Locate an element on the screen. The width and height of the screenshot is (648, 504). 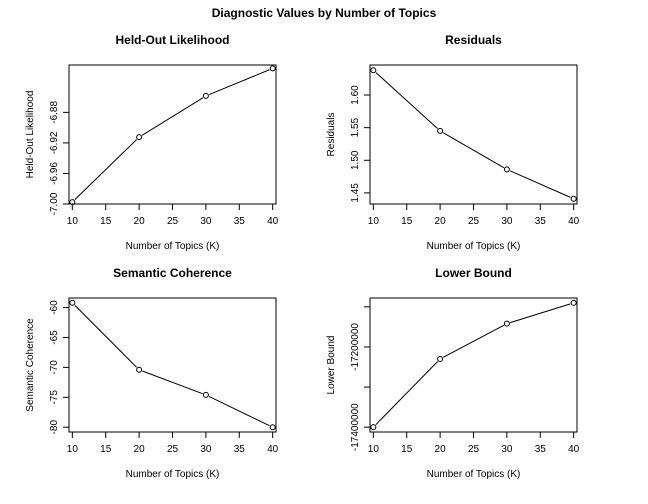
panel-title: Lower Bound is located at coordinates (473, 273).